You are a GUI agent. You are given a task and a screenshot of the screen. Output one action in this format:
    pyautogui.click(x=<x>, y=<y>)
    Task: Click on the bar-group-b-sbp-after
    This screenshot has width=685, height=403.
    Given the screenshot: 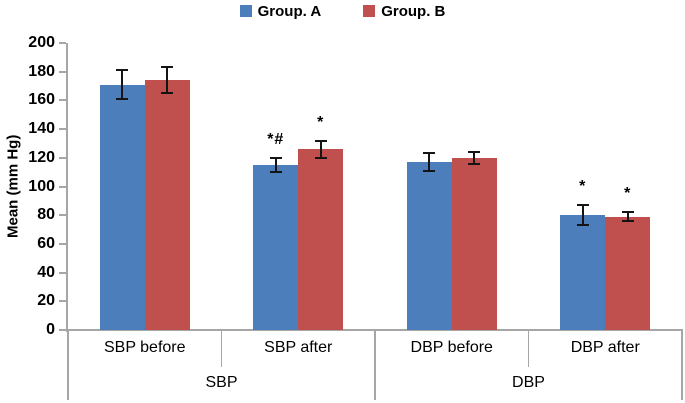 What is the action you would take?
    pyautogui.click(x=321, y=239)
    